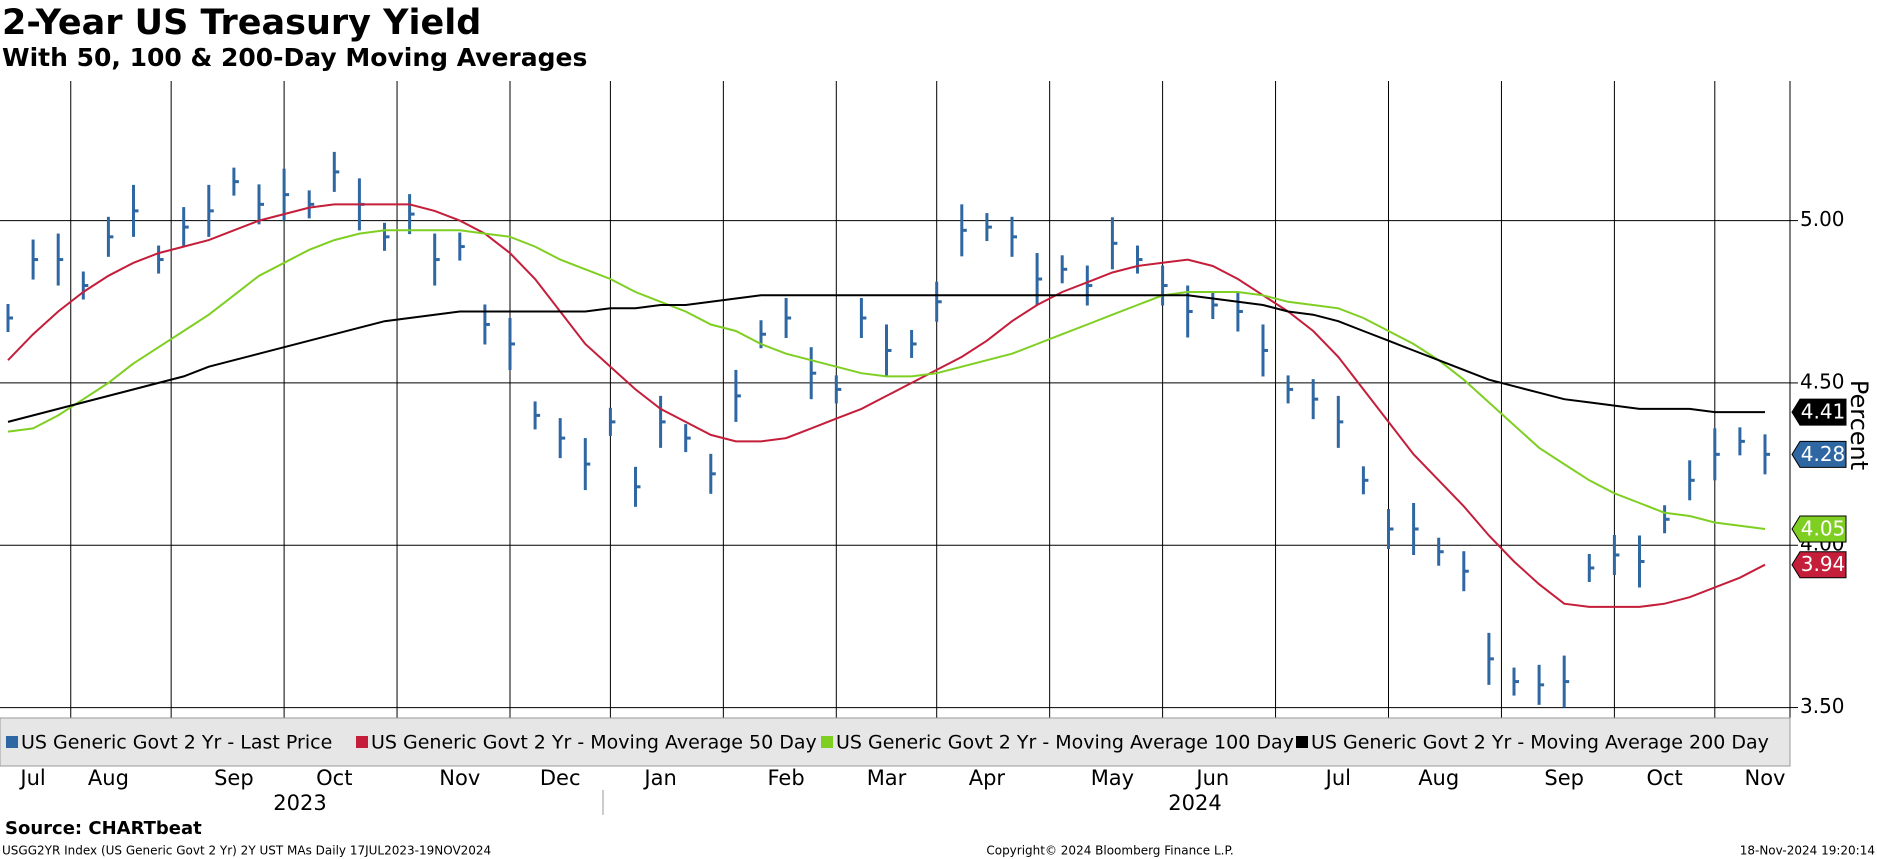  Describe the element at coordinates (1112, 778) in the screenshot. I see `x-tick-label: May` at that location.